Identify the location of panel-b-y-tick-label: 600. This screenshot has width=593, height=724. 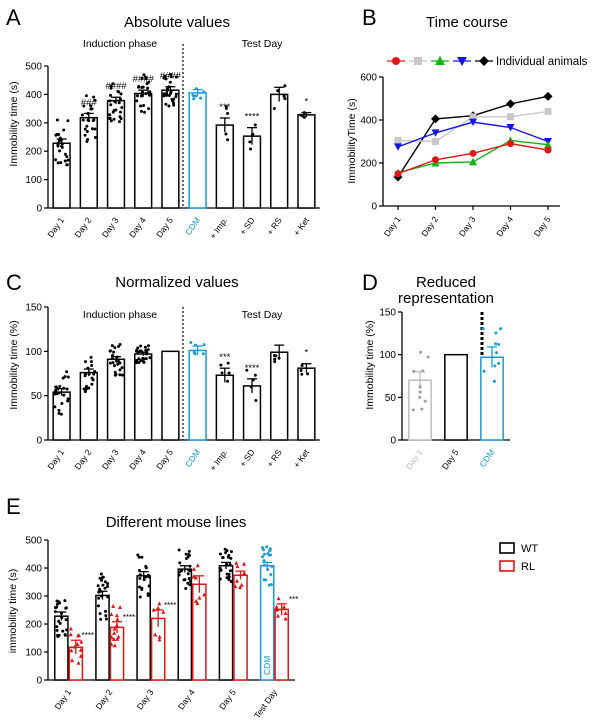
(368, 78).